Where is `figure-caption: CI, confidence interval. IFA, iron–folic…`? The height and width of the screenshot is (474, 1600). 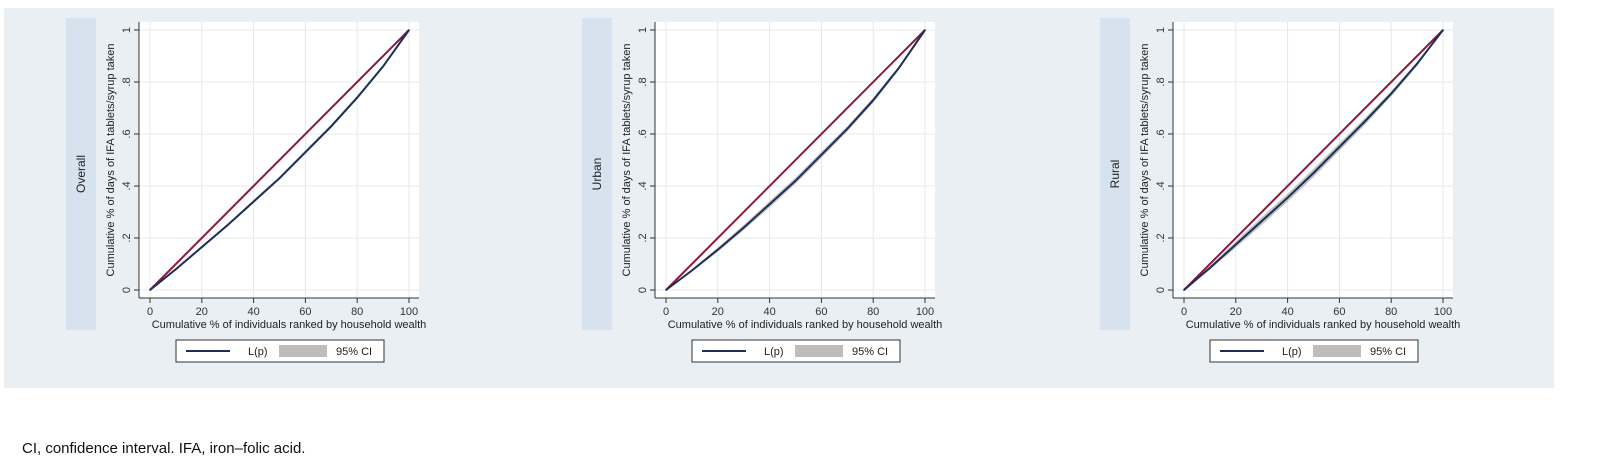 figure-caption: CI, confidence interval. IFA, iron–folic… is located at coordinates (164, 448).